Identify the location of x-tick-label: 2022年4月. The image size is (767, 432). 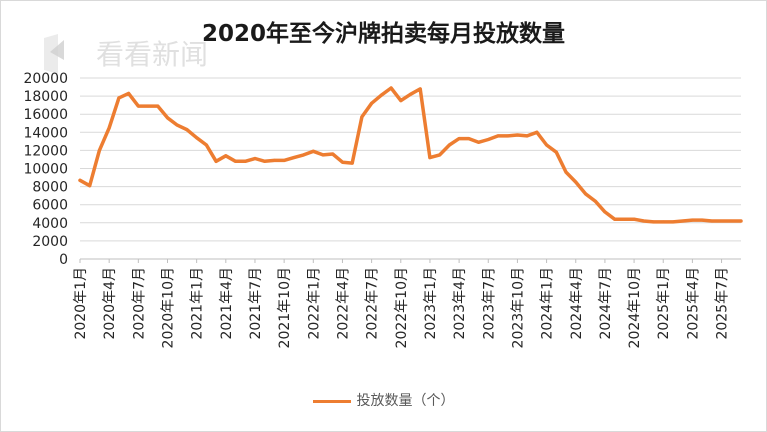
(343, 303).